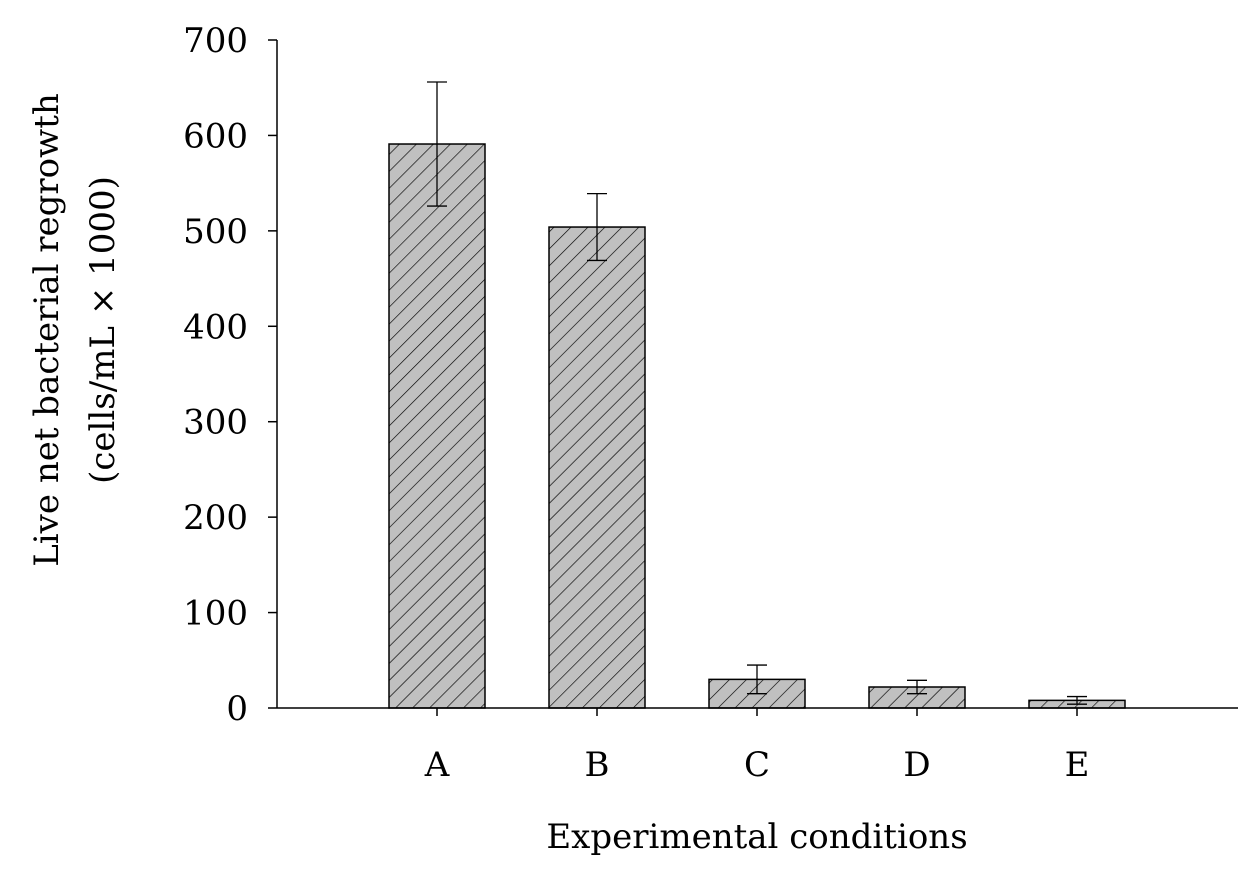  Describe the element at coordinates (597, 467) in the screenshot. I see `bar-B` at that location.